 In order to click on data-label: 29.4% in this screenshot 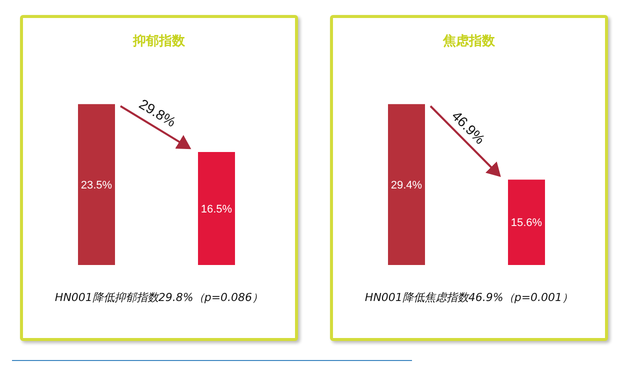, I will do `click(406, 185)`.